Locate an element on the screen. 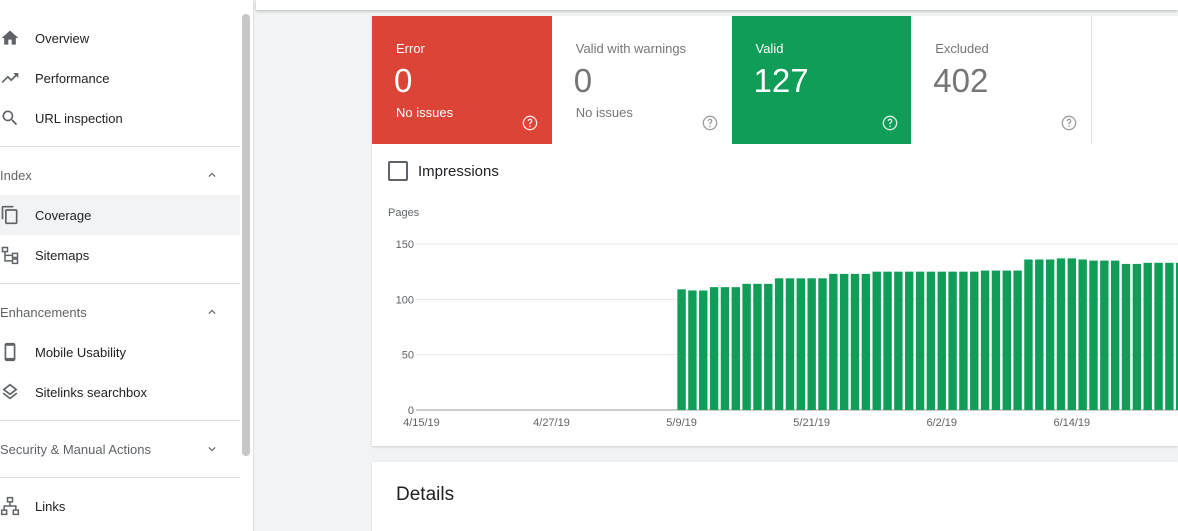 Image resolution: width=1178 pixels, height=531 pixels. tile-valid: Valid 127 is located at coordinates (821, 80).